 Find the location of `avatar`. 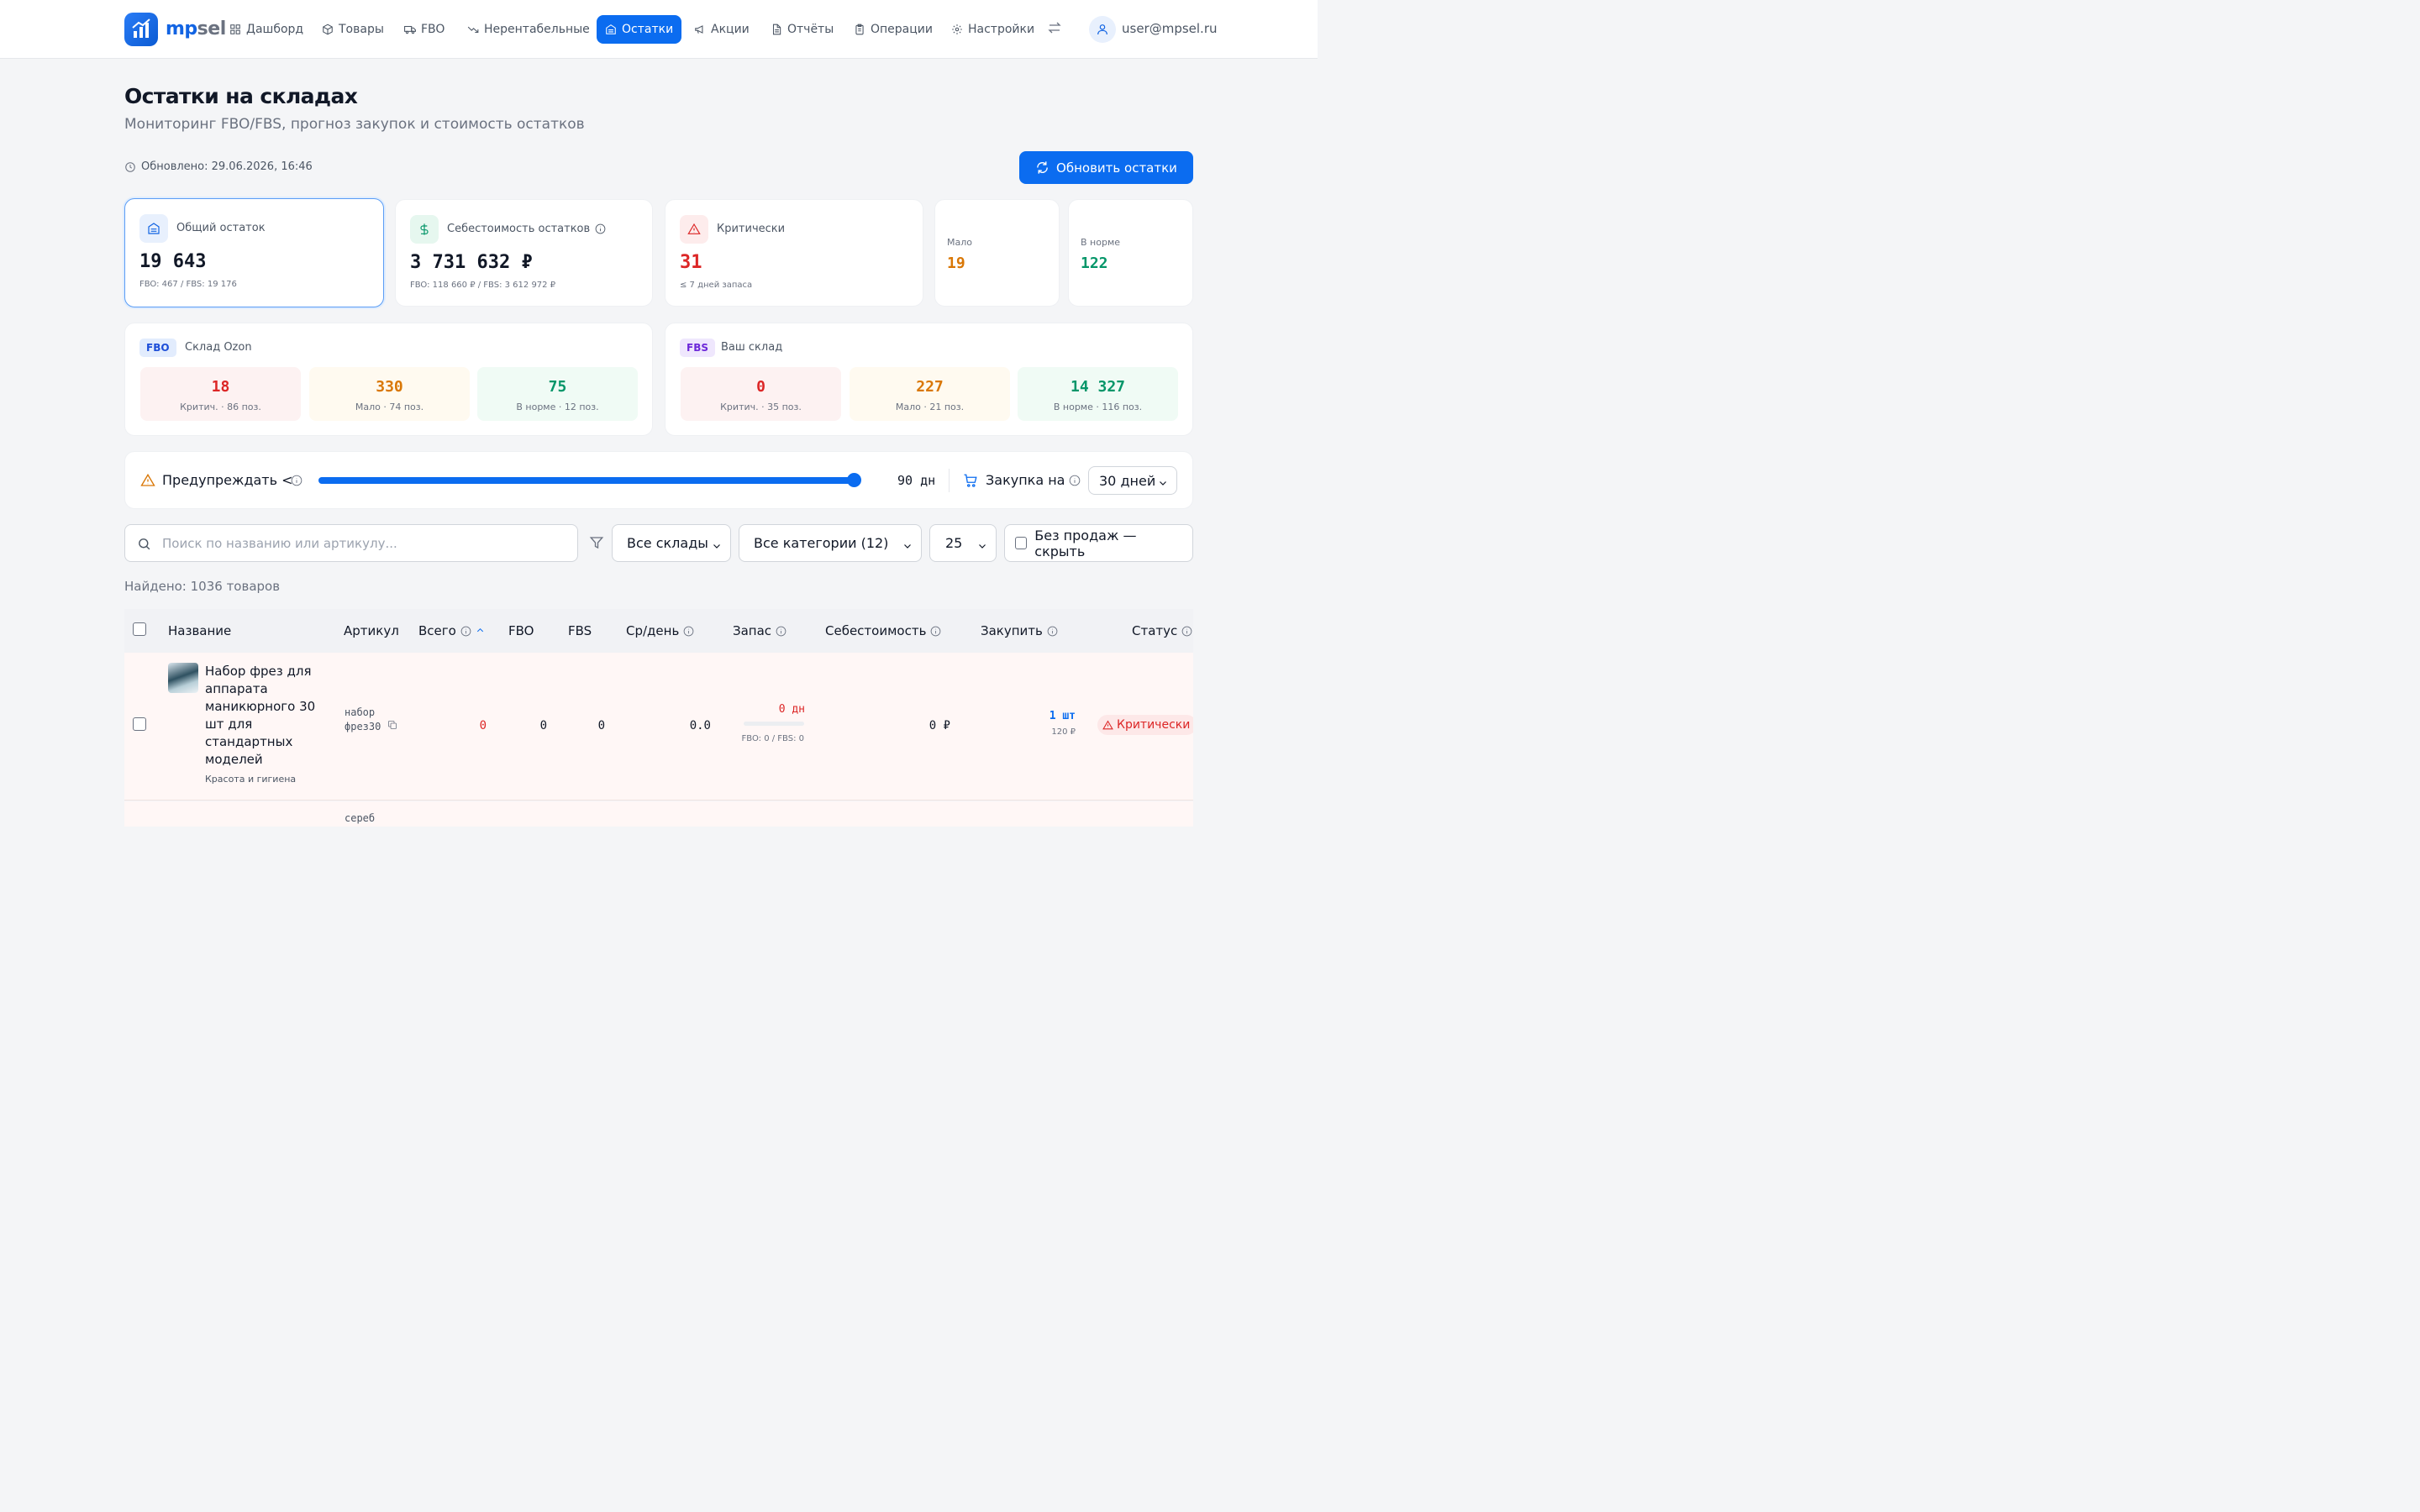

avatar is located at coordinates (1103, 29).